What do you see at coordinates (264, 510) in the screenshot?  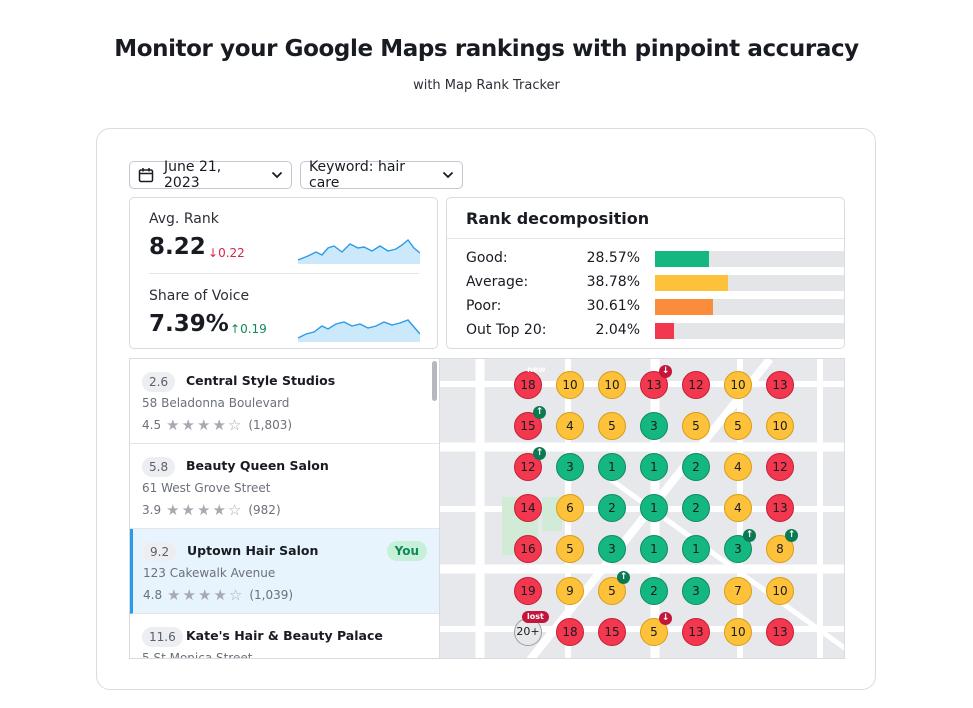 I see `review-count: (982)` at bounding box center [264, 510].